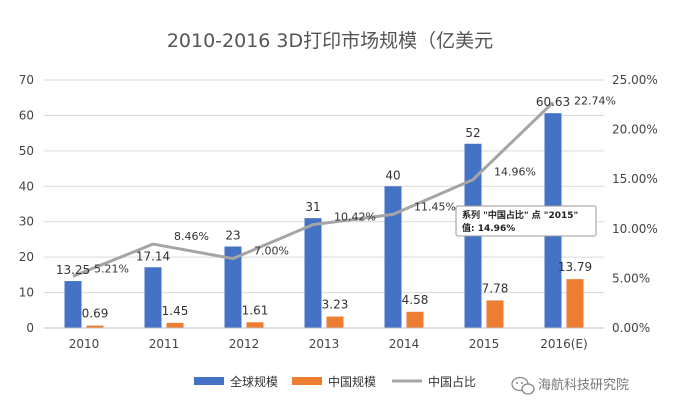 The width and height of the screenshot is (677, 414). What do you see at coordinates (335, 305) in the screenshot?
I see `data-label-china: 3.23` at bounding box center [335, 305].